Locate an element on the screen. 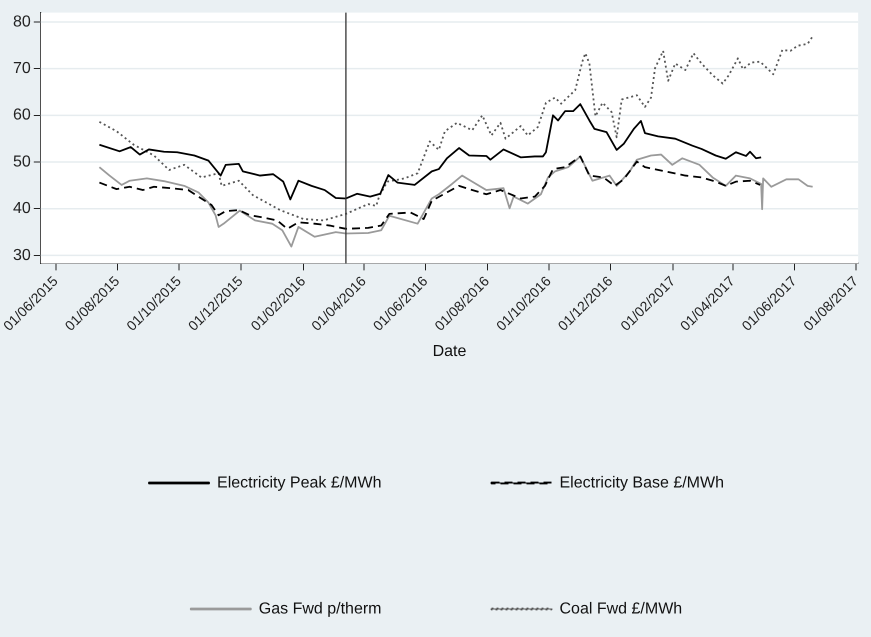  y-tick-label: 40 is located at coordinates (22, 209).